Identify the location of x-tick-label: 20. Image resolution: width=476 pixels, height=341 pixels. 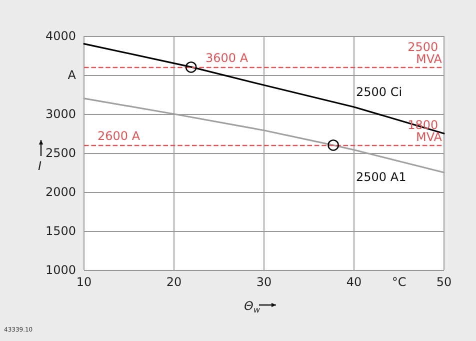
(174, 282).